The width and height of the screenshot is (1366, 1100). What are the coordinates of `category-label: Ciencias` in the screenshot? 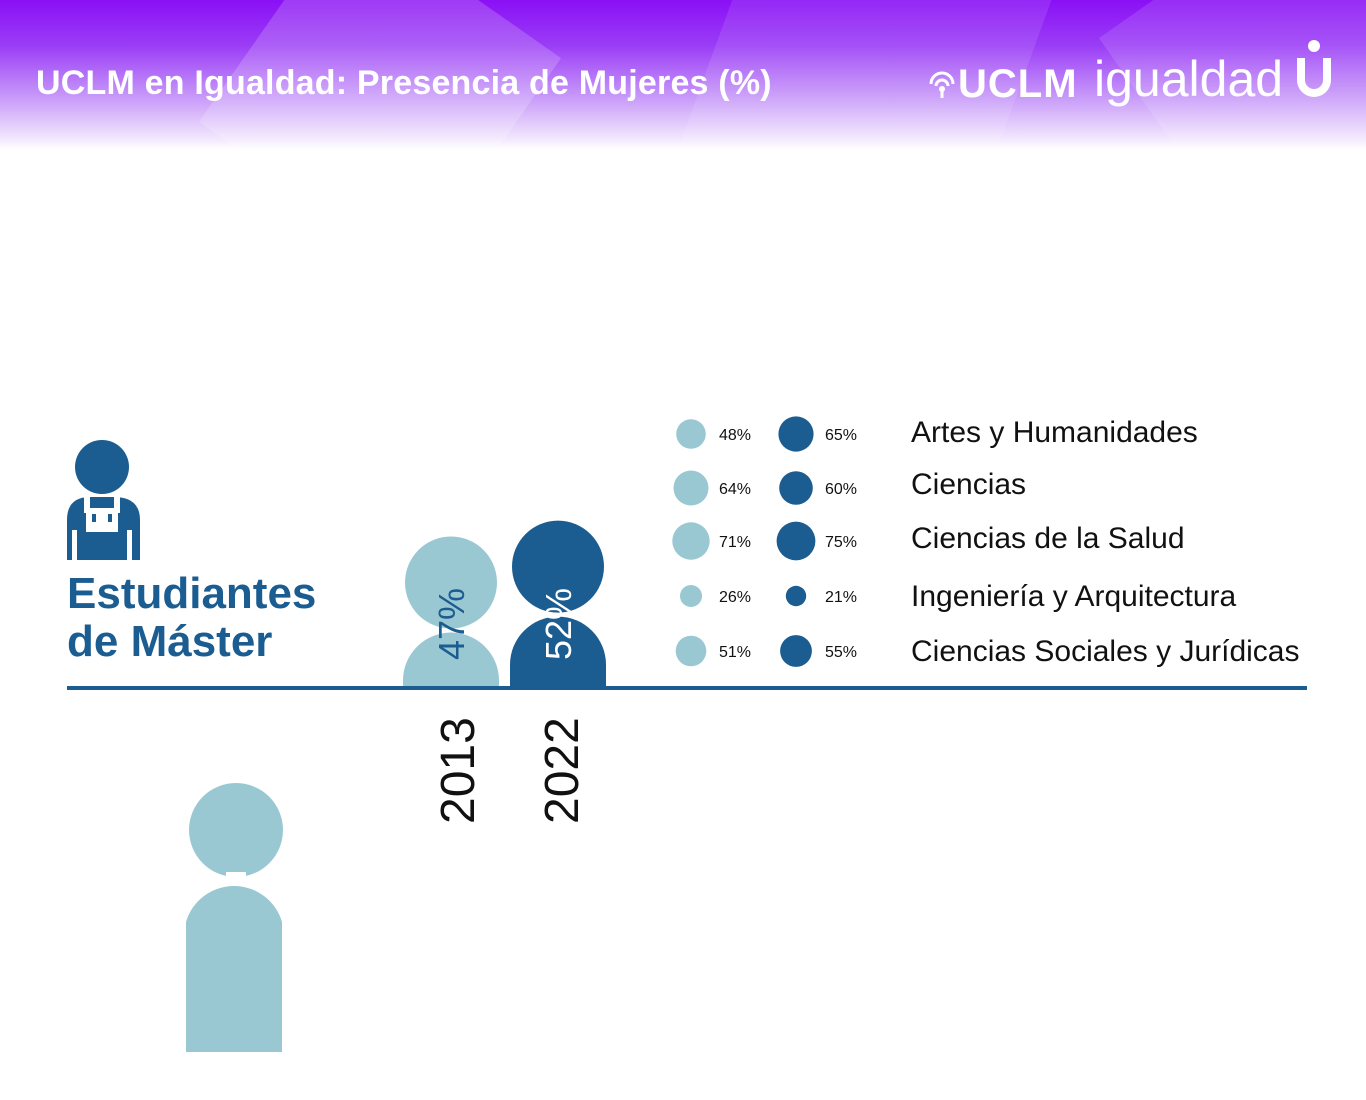 It's located at (969, 484).